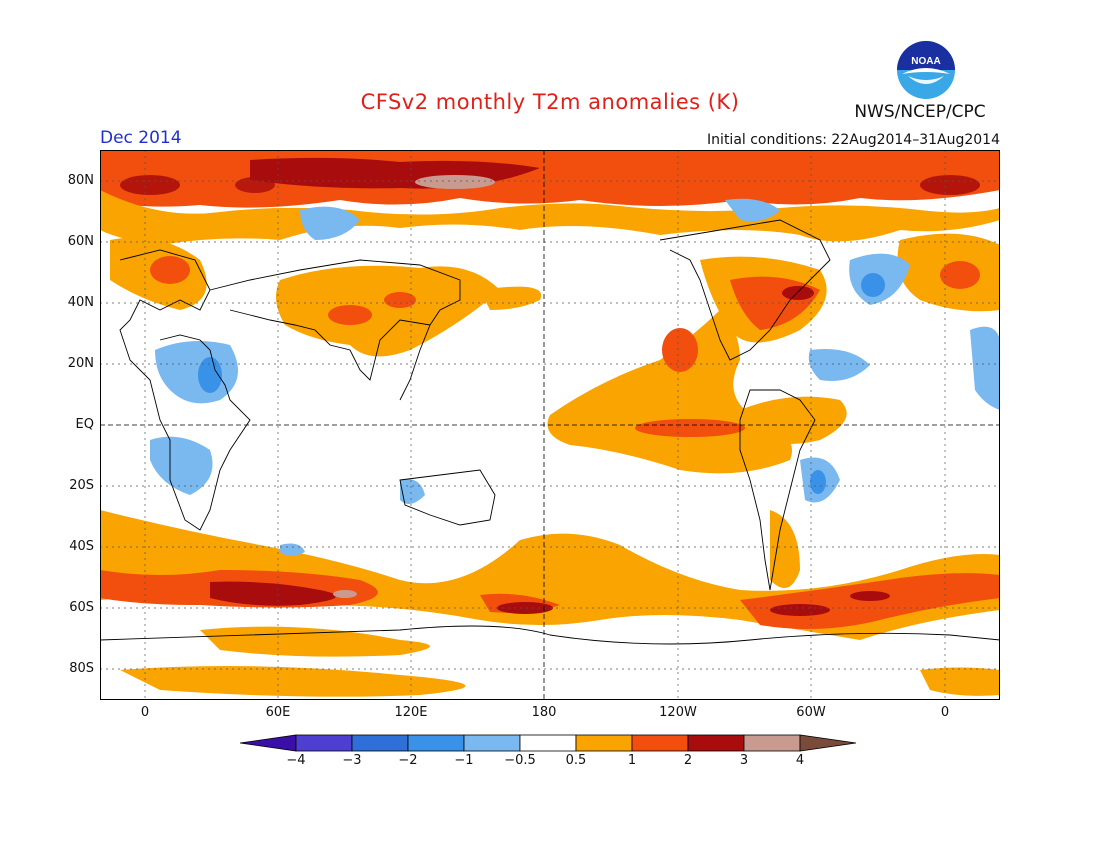 Image resolution: width=1100 pixels, height=850 pixels. I want to click on y-tick-label: 20S, so click(81, 485).